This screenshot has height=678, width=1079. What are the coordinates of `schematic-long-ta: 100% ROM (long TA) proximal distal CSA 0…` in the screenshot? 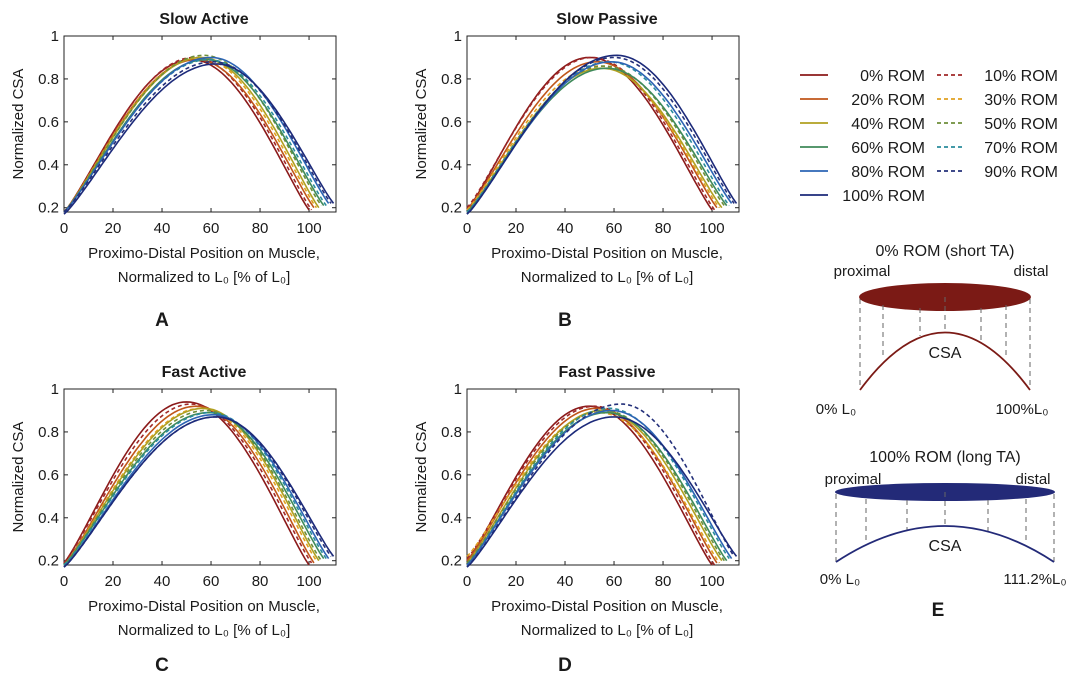 It's located at (943, 518).